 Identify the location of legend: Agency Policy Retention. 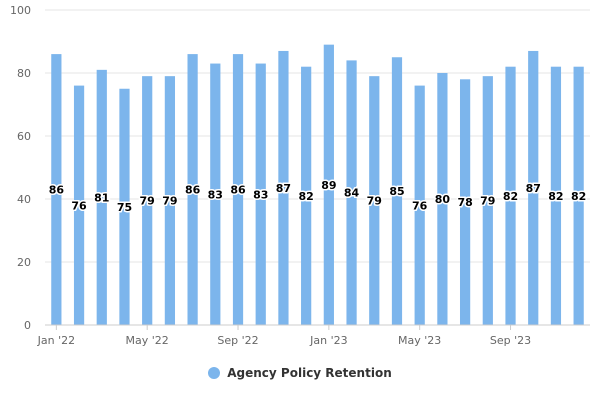
(300, 373).